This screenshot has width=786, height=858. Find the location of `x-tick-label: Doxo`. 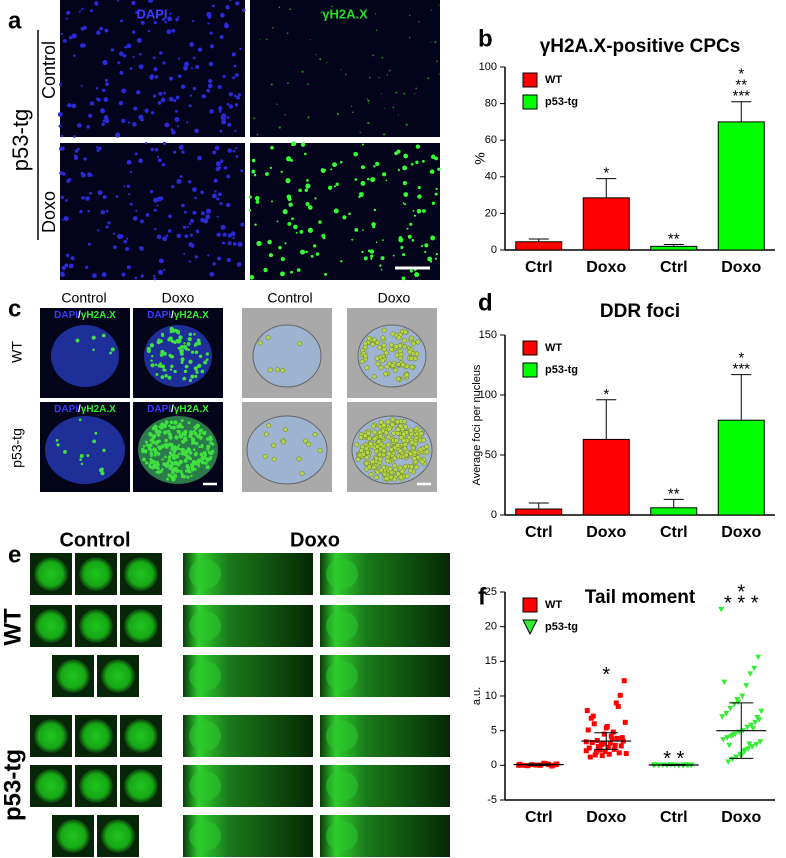

x-tick-label: Doxo is located at coordinates (606, 817).